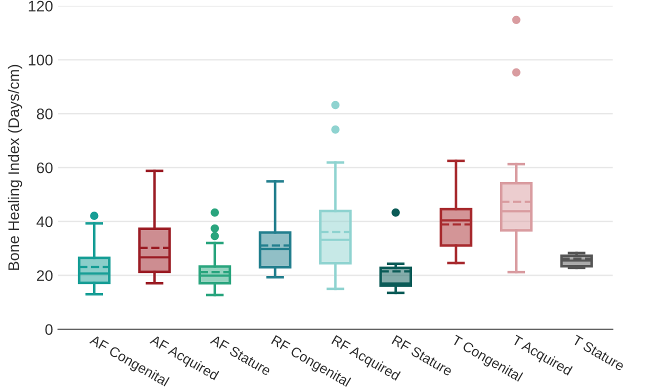 The height and width of the screenshot is (392, 645). What do you see at coordinates (44, 114) in the screenshot?
I see `y-tick-label: 80` at bounding box center [44, 114].